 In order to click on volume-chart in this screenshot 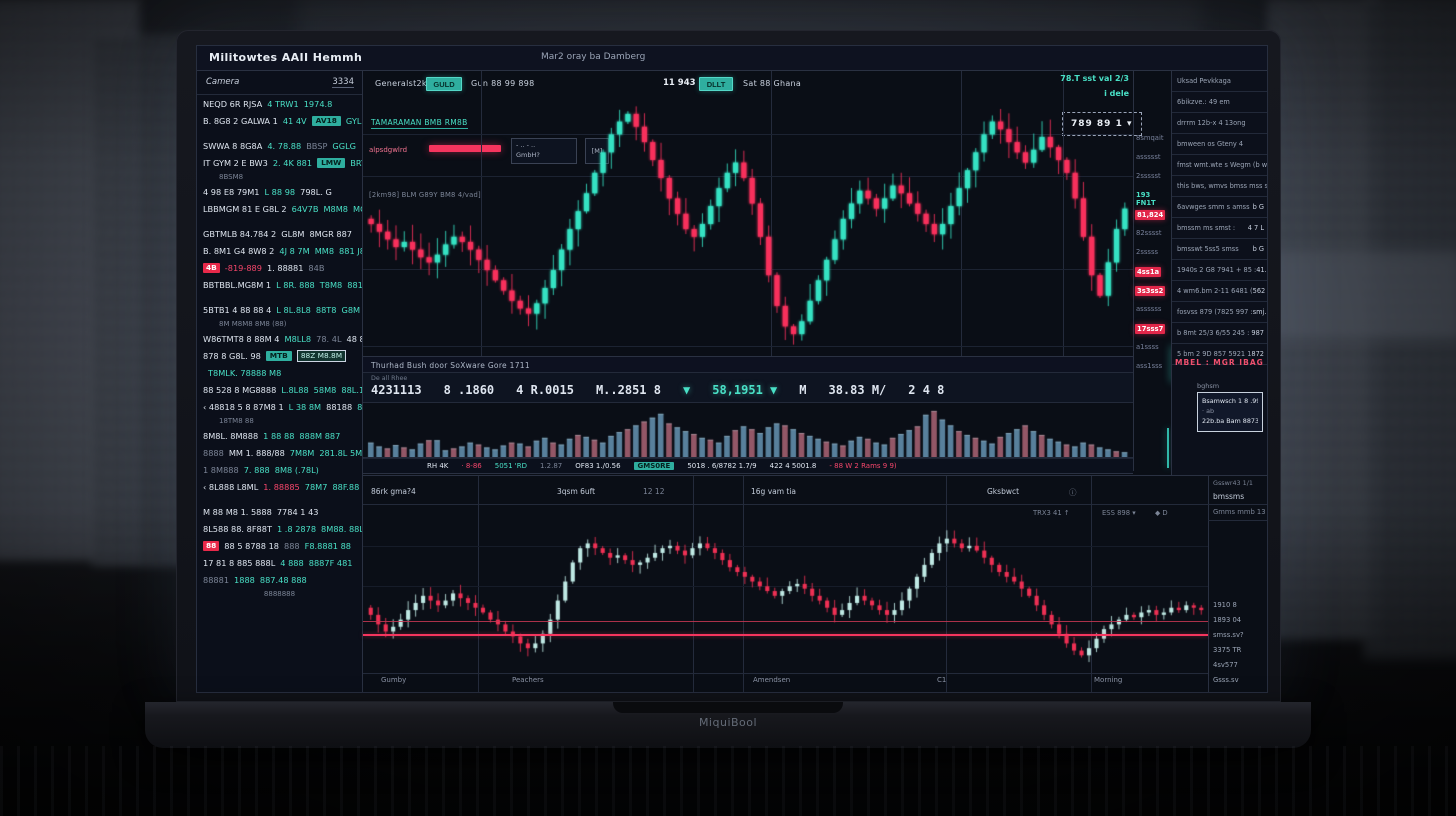, I will do `click(748, 432)`.